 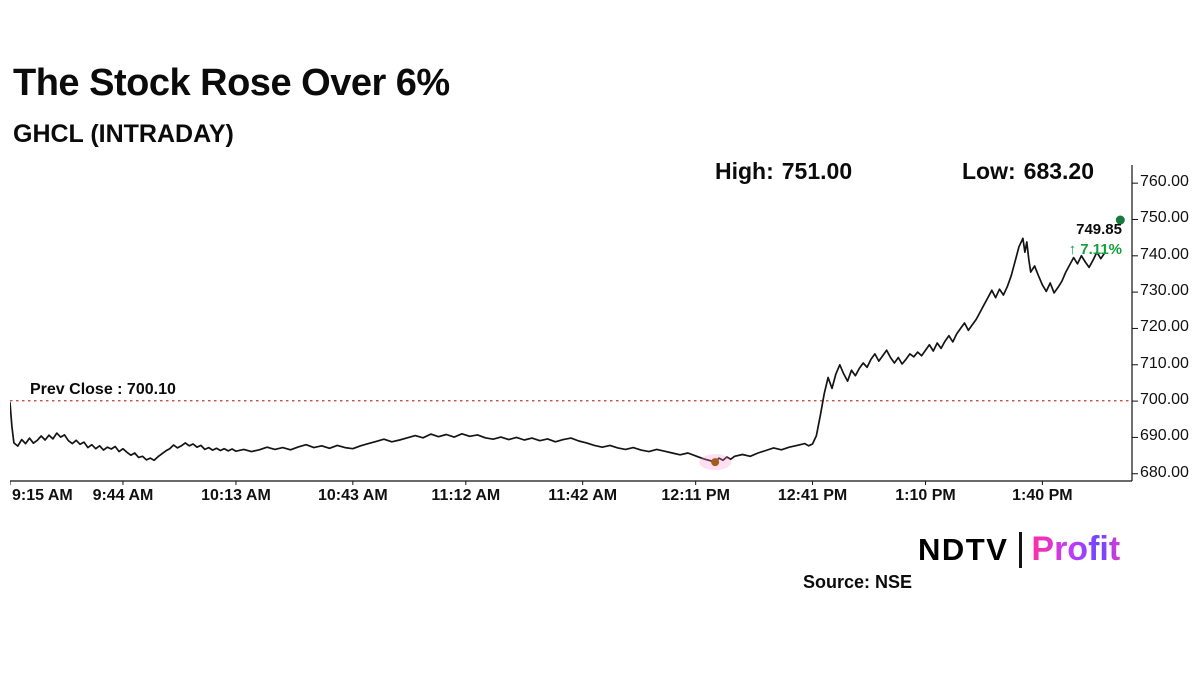 What do you see at coordinates (1164, 254) in the screenshot?
I see `y-axis-label: 740.00` at bounding box center [1164, 254].